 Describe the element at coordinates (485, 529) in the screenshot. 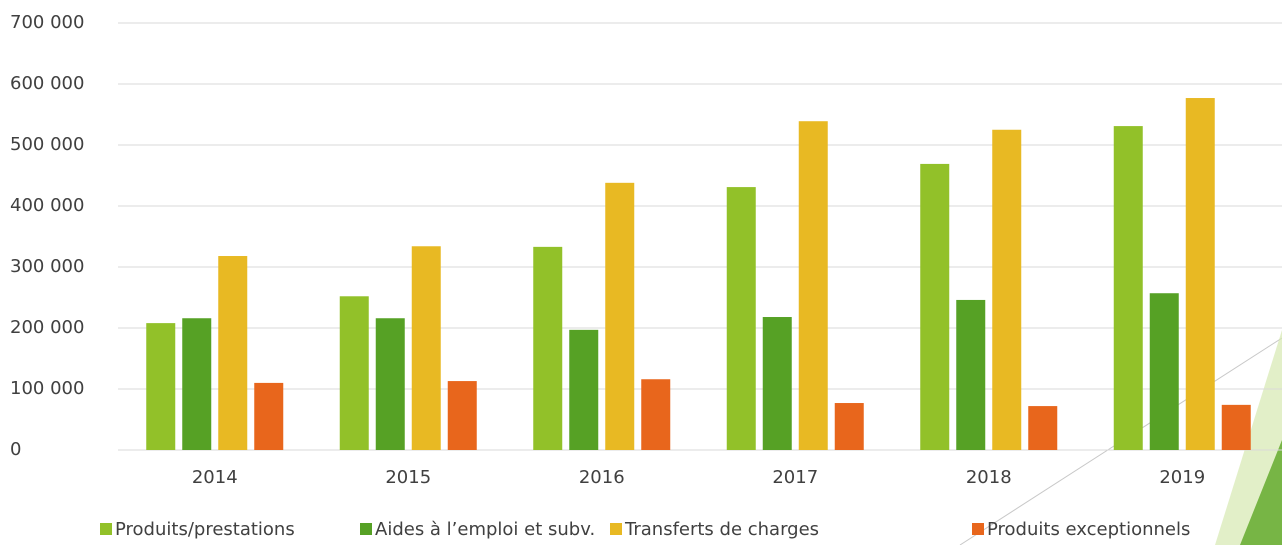

I see `legend-label: Aides à l’emploi et subv.` at that location.